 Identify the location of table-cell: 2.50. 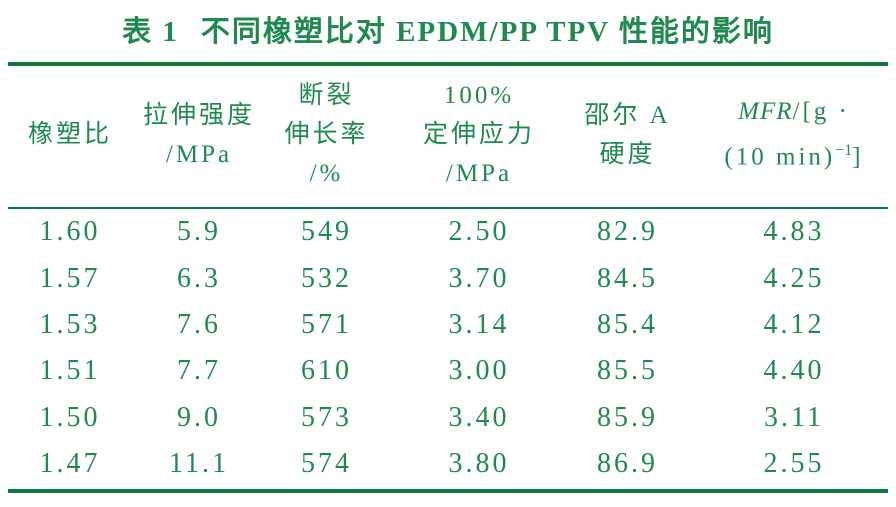
(479, 232).